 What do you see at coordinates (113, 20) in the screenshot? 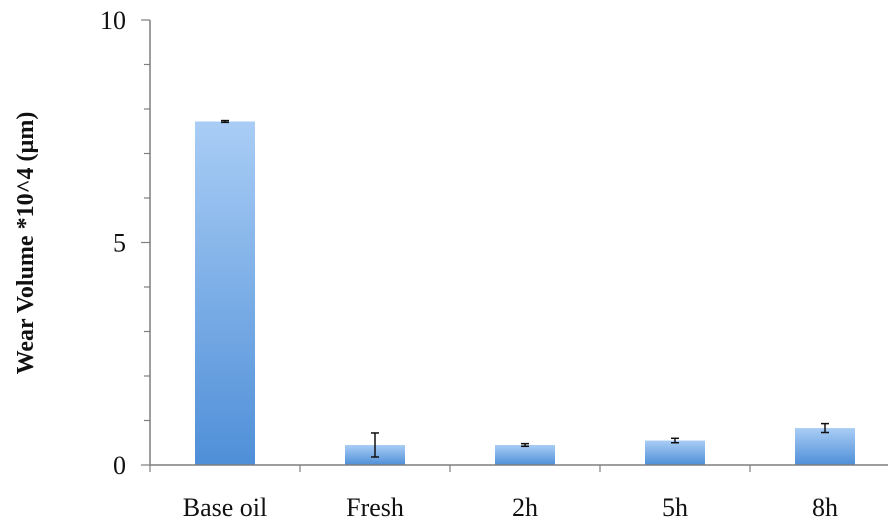
I see `y-tick-label: 10` at bounding box center [113, 20].